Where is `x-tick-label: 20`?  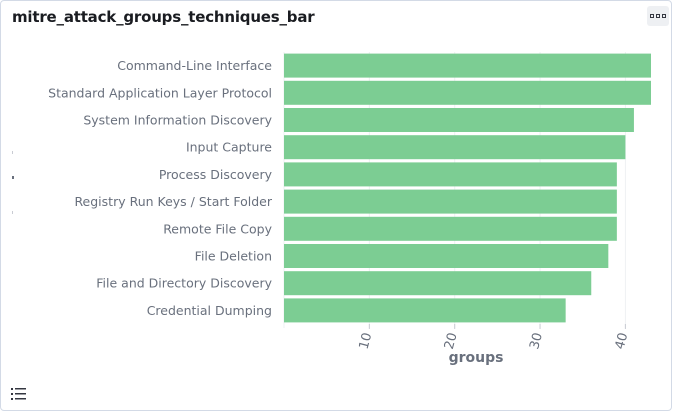
x-tick-label: 20 is located at coordinates (451, 341).